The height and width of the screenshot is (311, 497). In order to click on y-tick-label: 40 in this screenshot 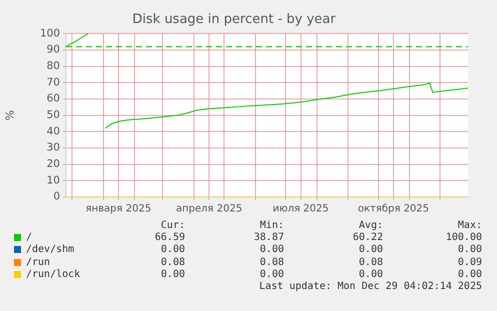, I will do `click(53, 131)`.